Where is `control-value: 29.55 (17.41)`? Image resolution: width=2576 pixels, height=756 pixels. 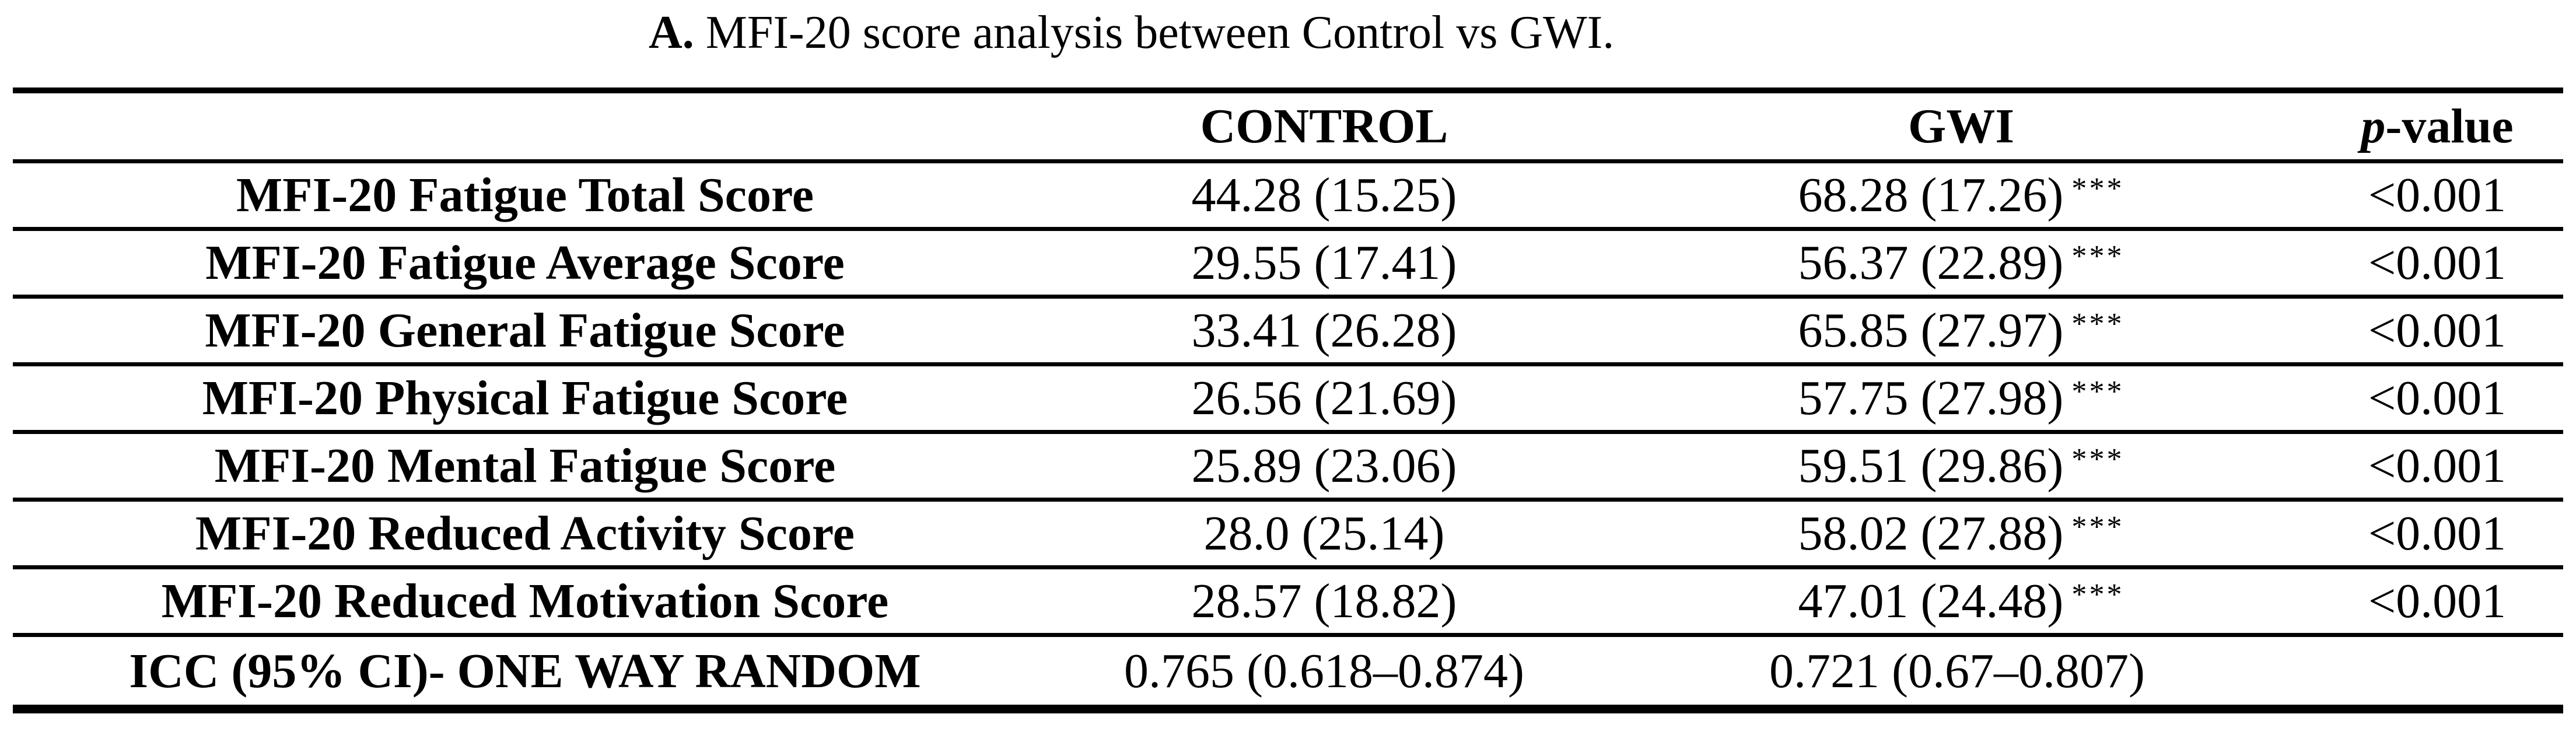 control-value: 29.55 (17.41) is located at coordinates (1324, 265).